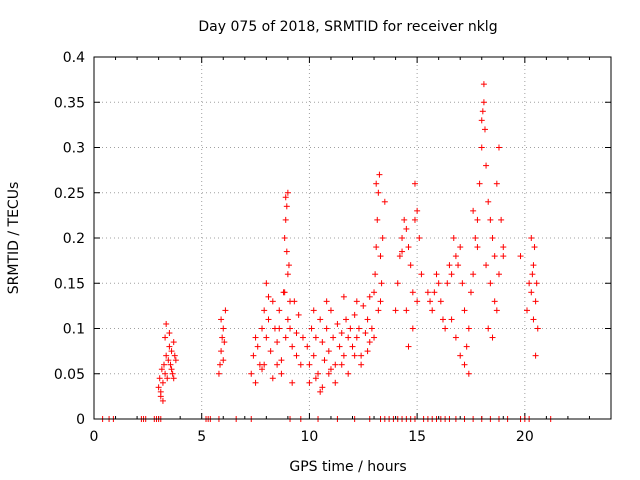 The height and width of the screenshot is (480, 640). What do you see at coordinates (347, 467) in the screenshot?
I see `x-axis-label: GPS time / hours` at bounding box center [347, 467].